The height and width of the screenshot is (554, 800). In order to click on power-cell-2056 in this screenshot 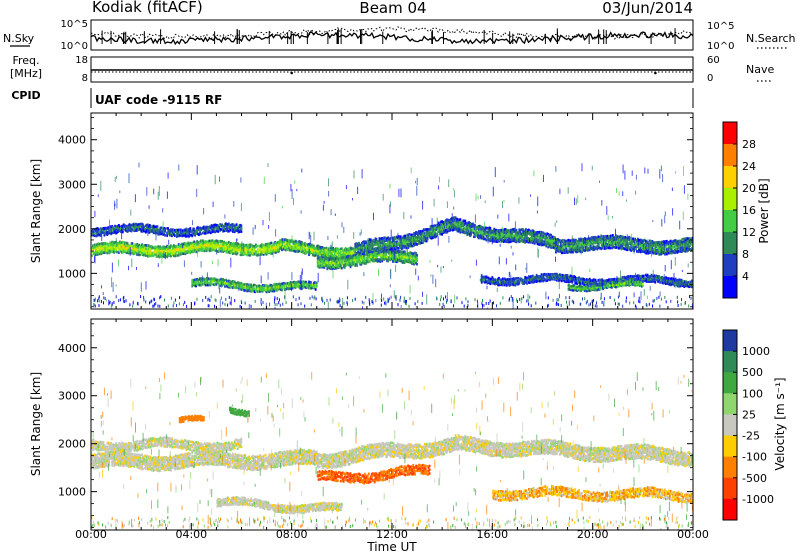, I will do `click(471, 232)`.